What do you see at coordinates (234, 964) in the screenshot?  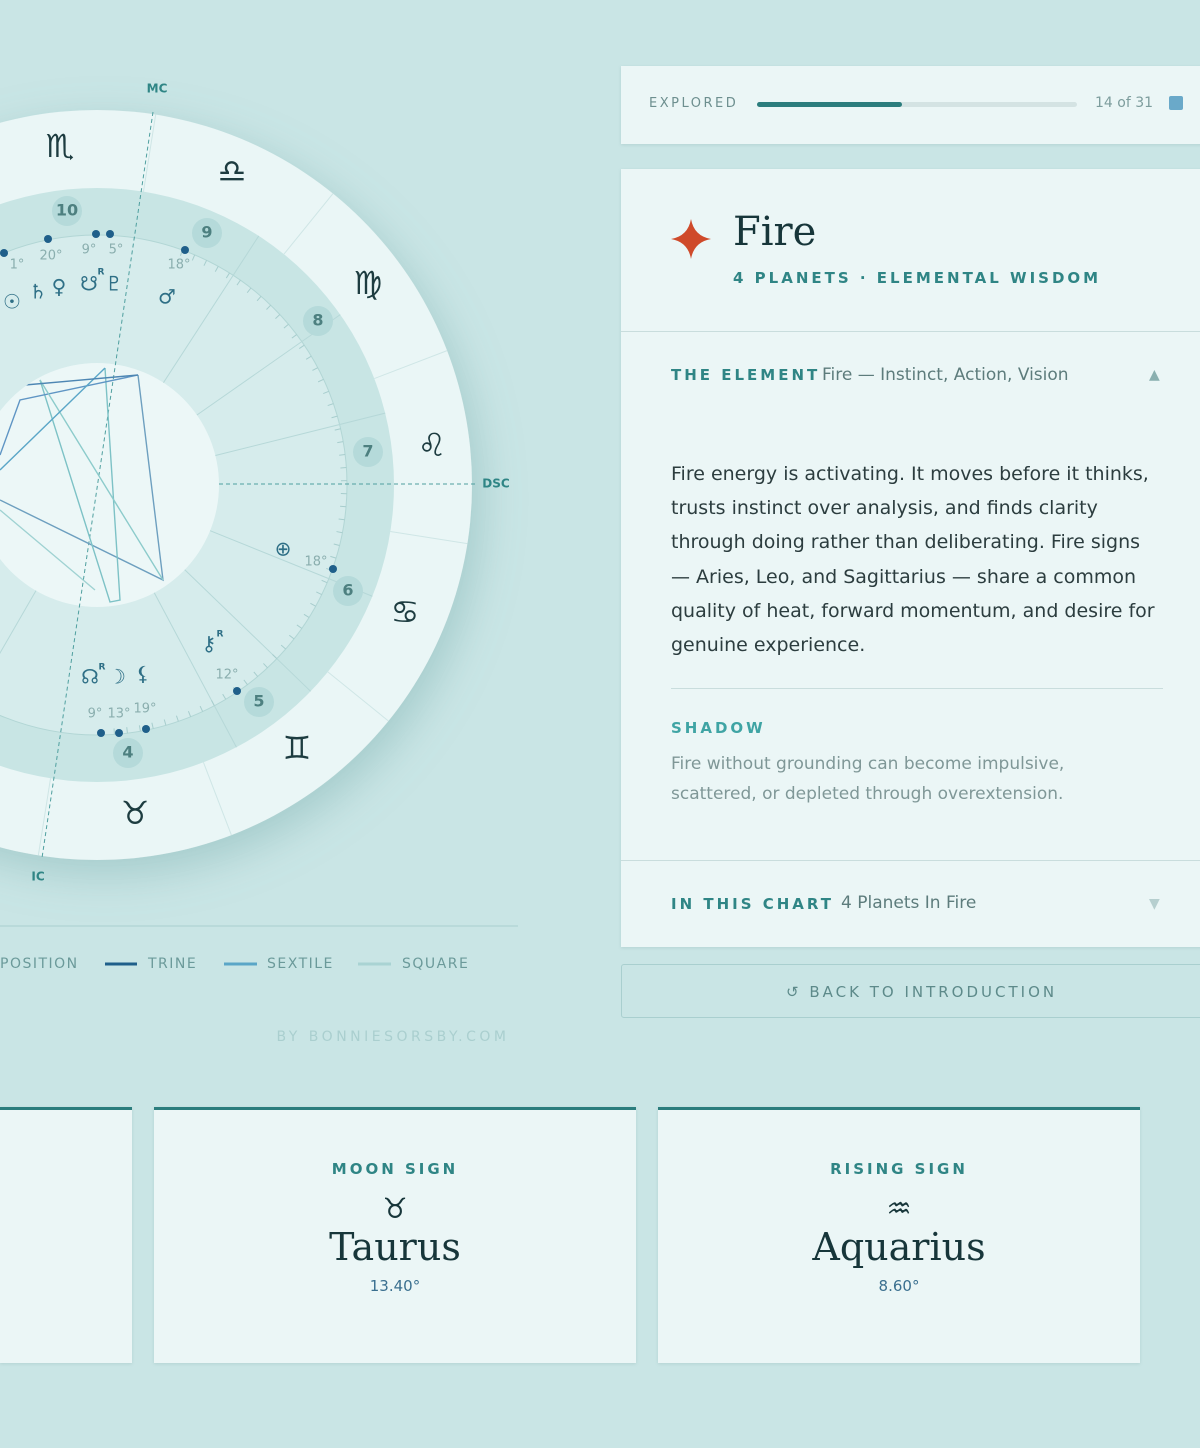 I see `legend: POSITION TRINE SEXTILE SQUARE` at bounding box center [234, 964].